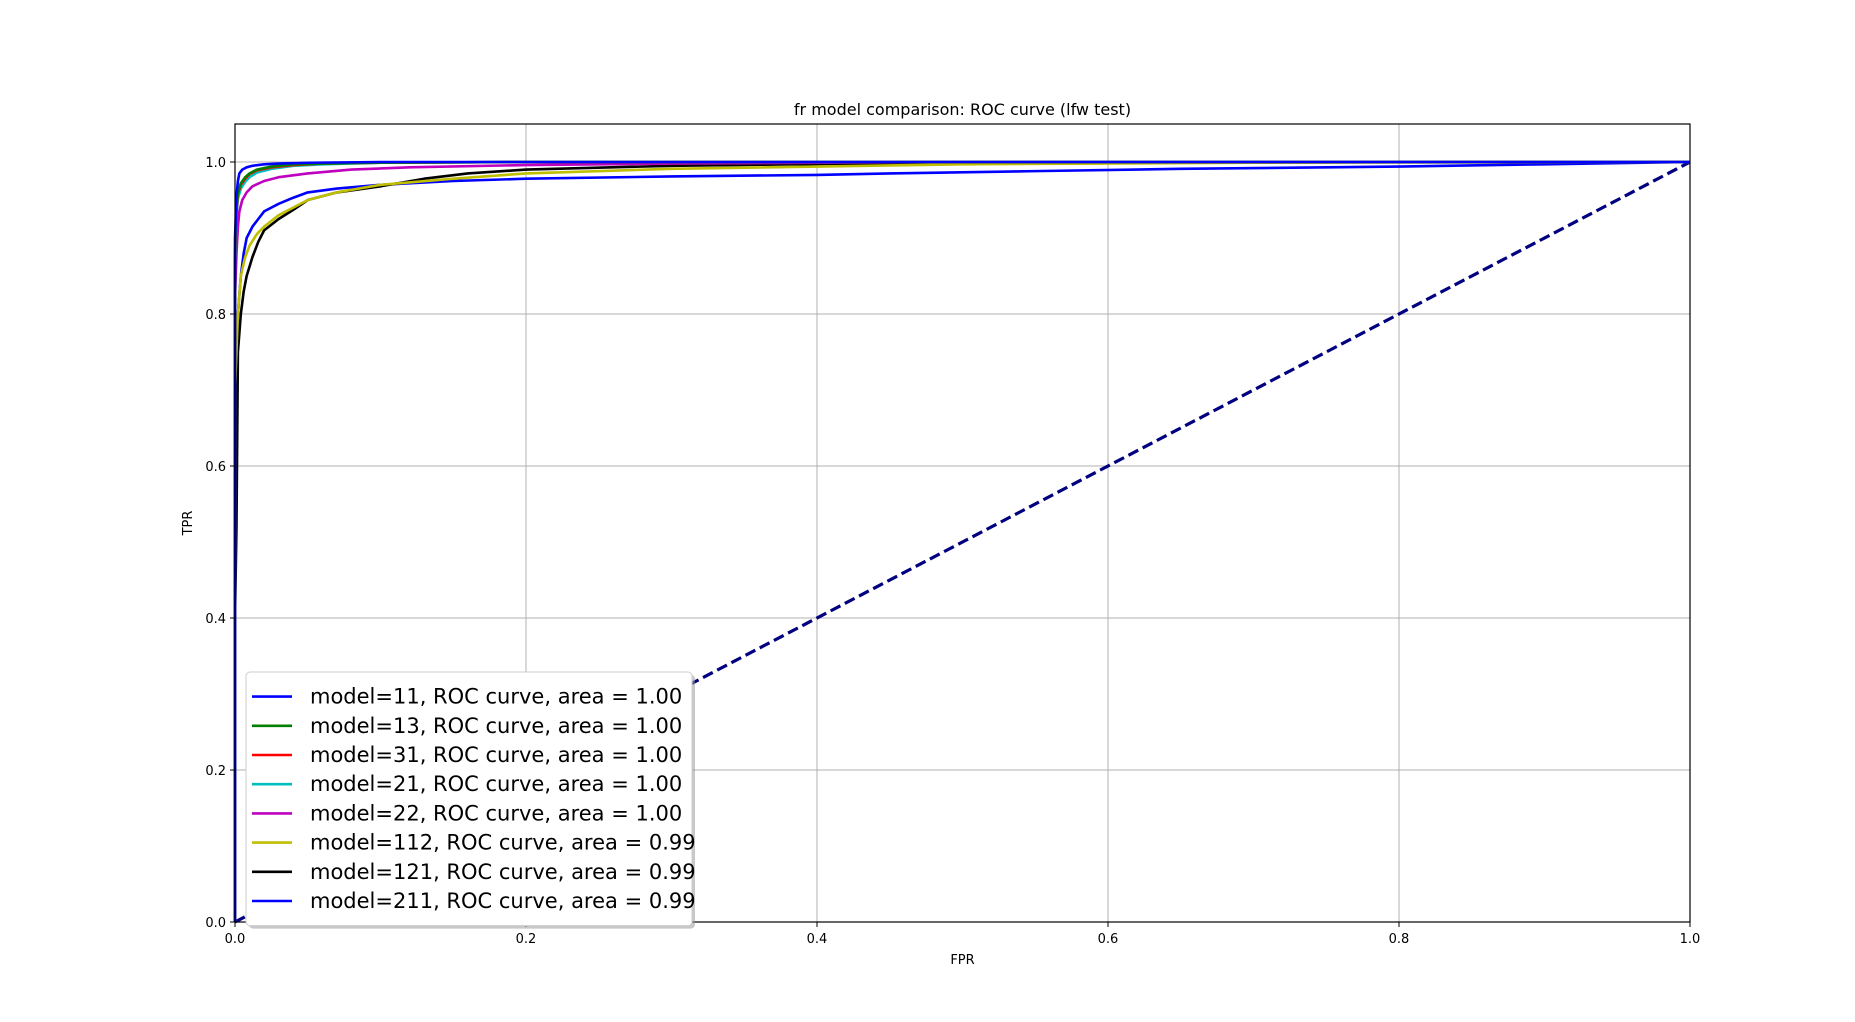  What do you see at coordinates (962, 960) in the screenshot?
I see `x-axis-label: FPR` at bounding box center [962, 960].